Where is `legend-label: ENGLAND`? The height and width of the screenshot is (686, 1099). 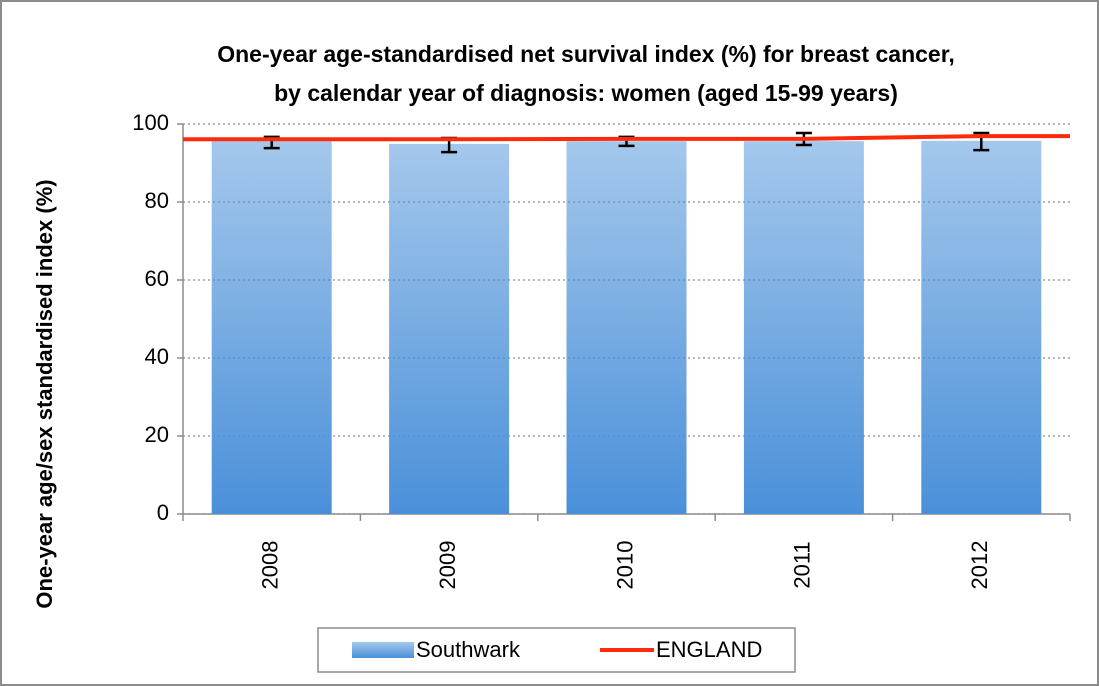 legend-label: ENGLAND is located at coordinates (709, 649).